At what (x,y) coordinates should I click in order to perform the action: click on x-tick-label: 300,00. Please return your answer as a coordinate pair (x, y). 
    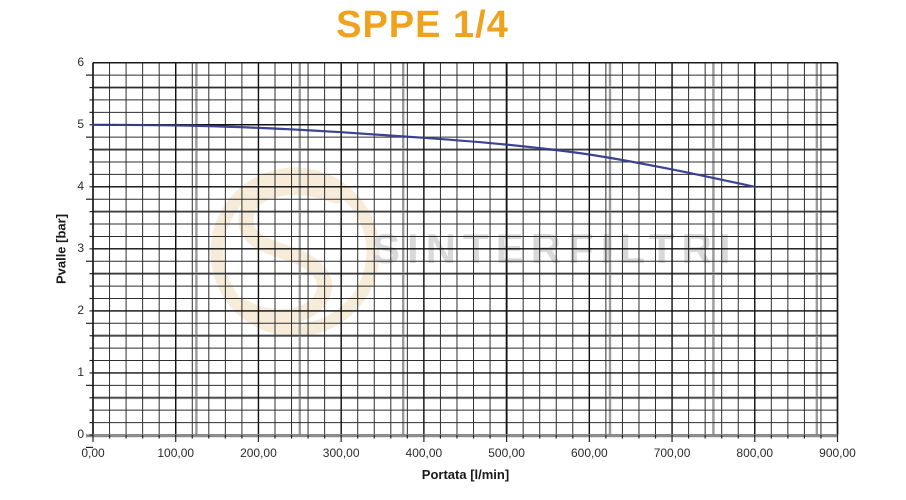
    Looking at the image, I should click on (341, 453).